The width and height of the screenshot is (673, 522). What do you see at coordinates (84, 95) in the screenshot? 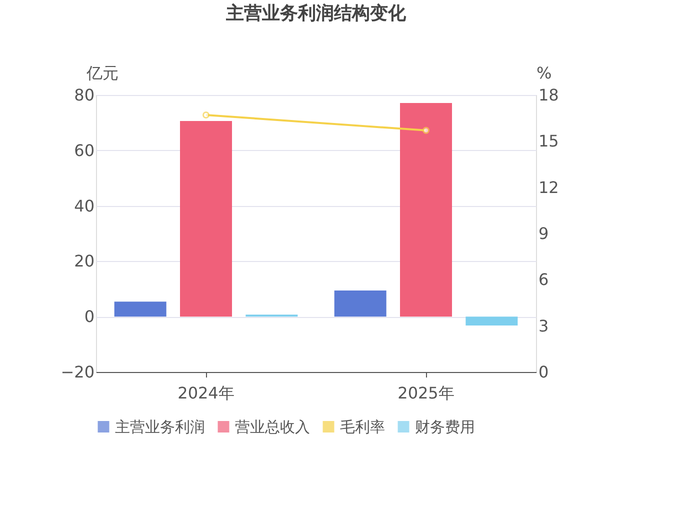
I see `y-tick-label: 80` at bounding box center [84, 95].